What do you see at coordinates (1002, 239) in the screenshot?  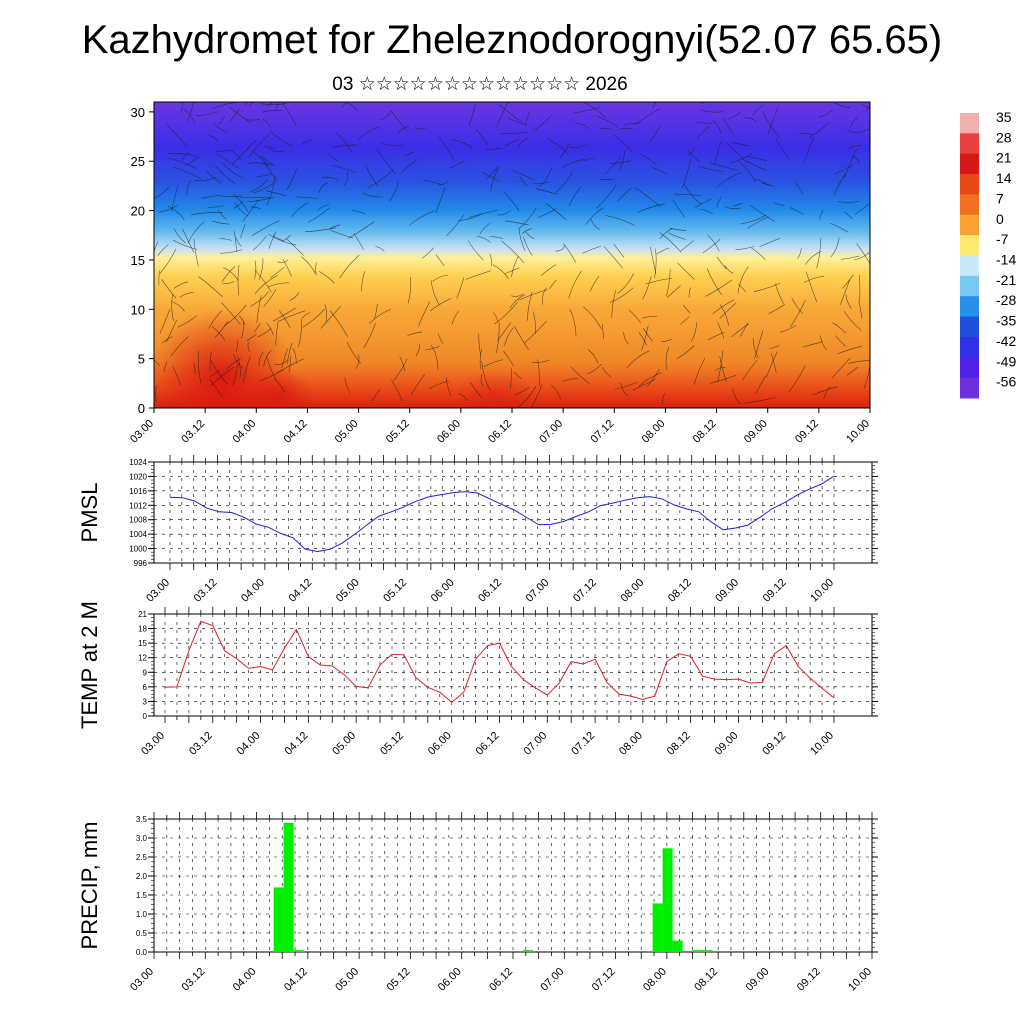 I see `colorbar-label: -7` at bounding box center [1002, 239].